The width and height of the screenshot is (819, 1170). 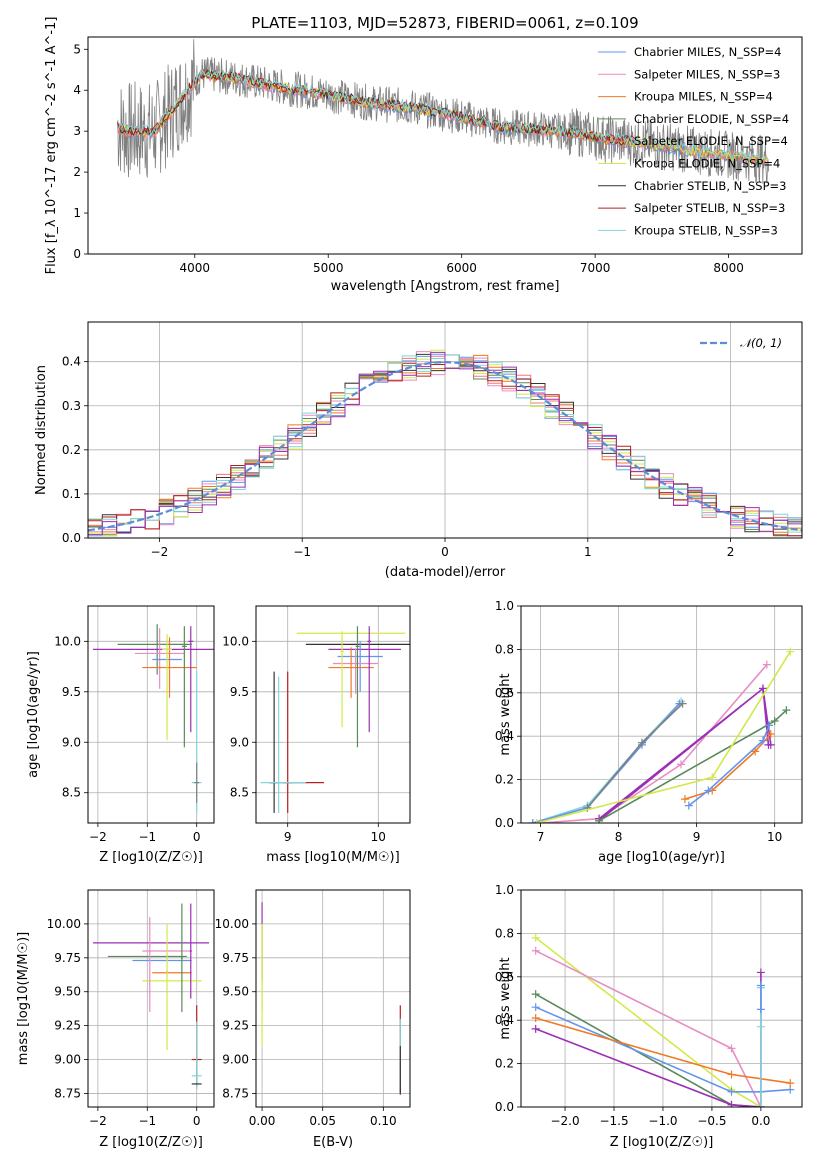 What do you see at coordinates (151, 857) in the screenshot?
I see `x-axis-label: Z [log10(Z/Z☉)]` at bounding box center [151, 857].